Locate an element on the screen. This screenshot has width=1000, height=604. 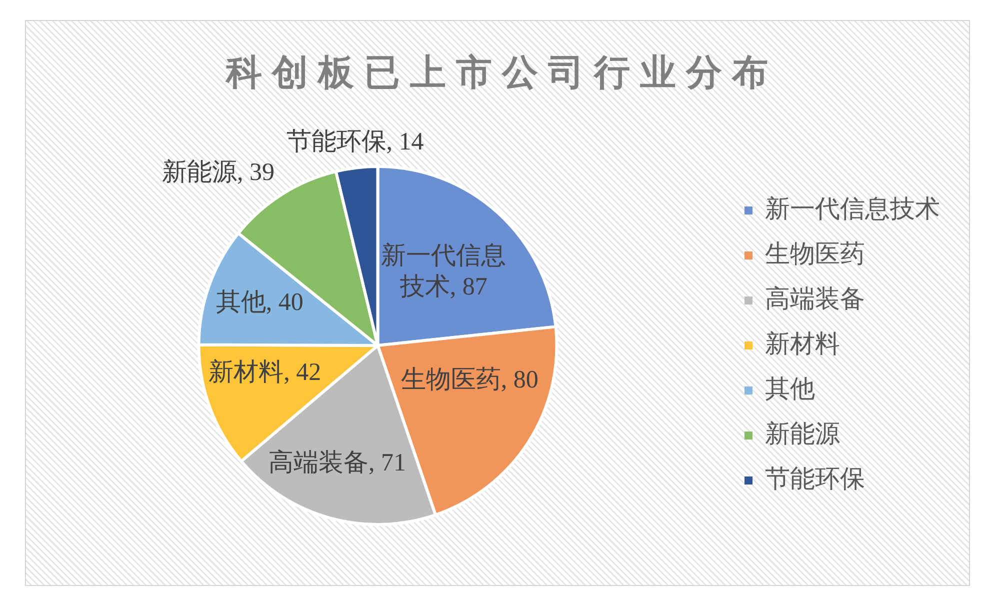
legend-label: 高端装备 is located at coordinates (815, 298).